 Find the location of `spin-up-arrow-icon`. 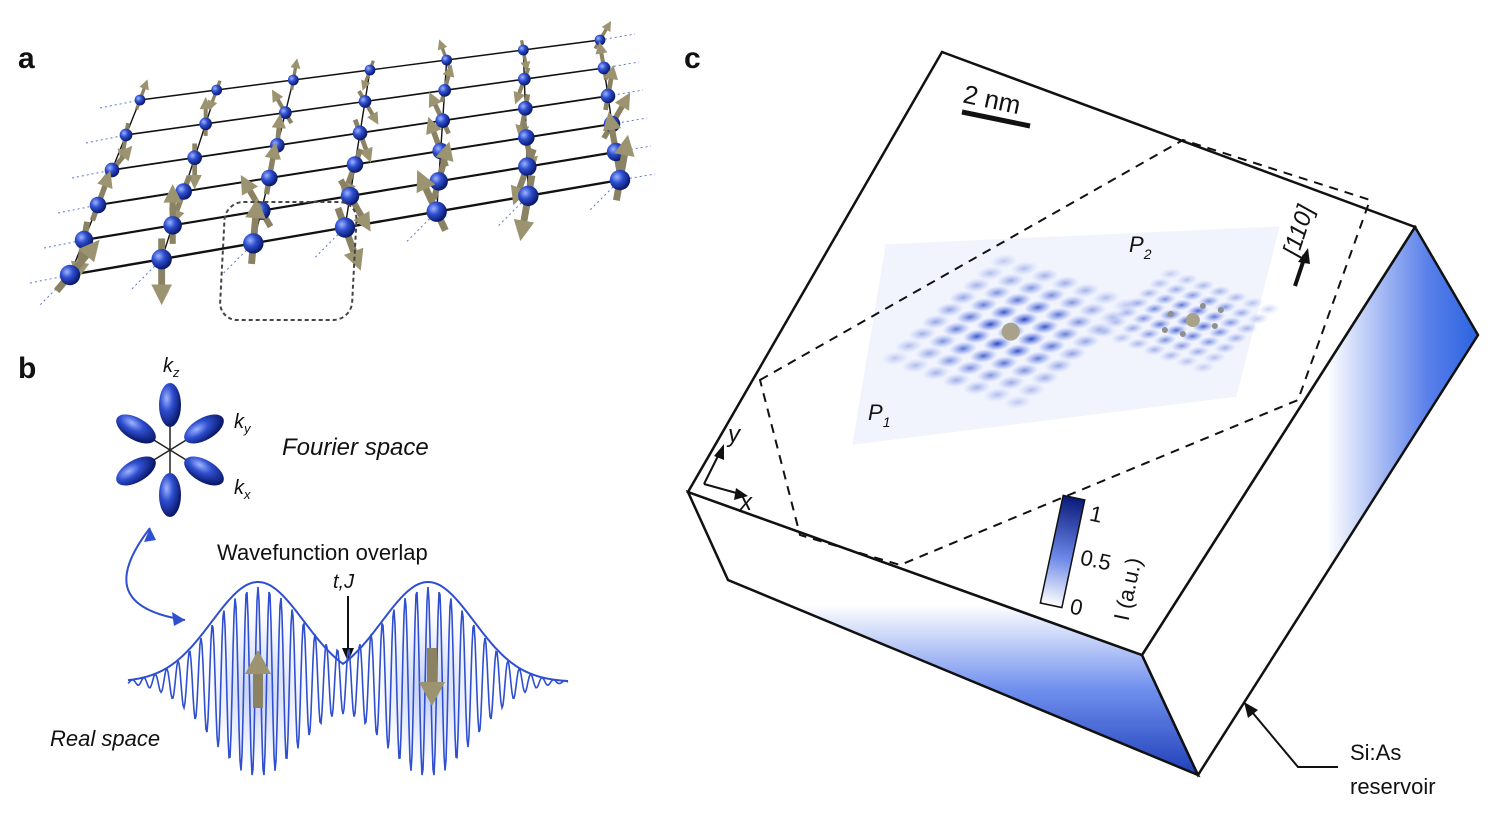

spin-up-arrow-icon is located at coordinates (258, 679).